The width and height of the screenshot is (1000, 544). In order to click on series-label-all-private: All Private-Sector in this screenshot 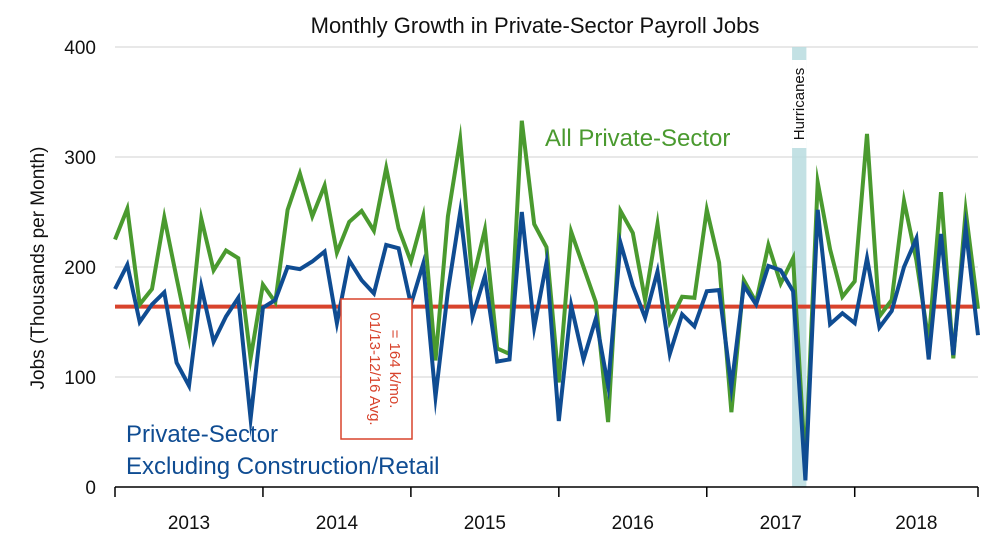, I will do `click(637, 138)`.